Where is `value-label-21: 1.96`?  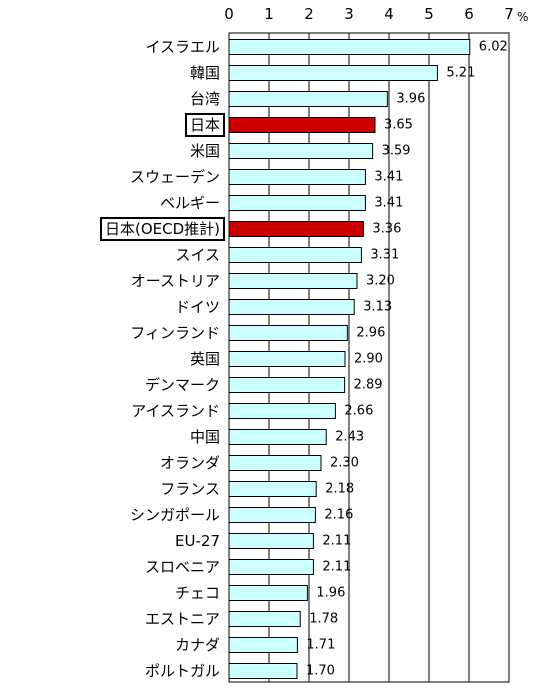
value-label-21: 1.96 is located at coordinates (330, 593).